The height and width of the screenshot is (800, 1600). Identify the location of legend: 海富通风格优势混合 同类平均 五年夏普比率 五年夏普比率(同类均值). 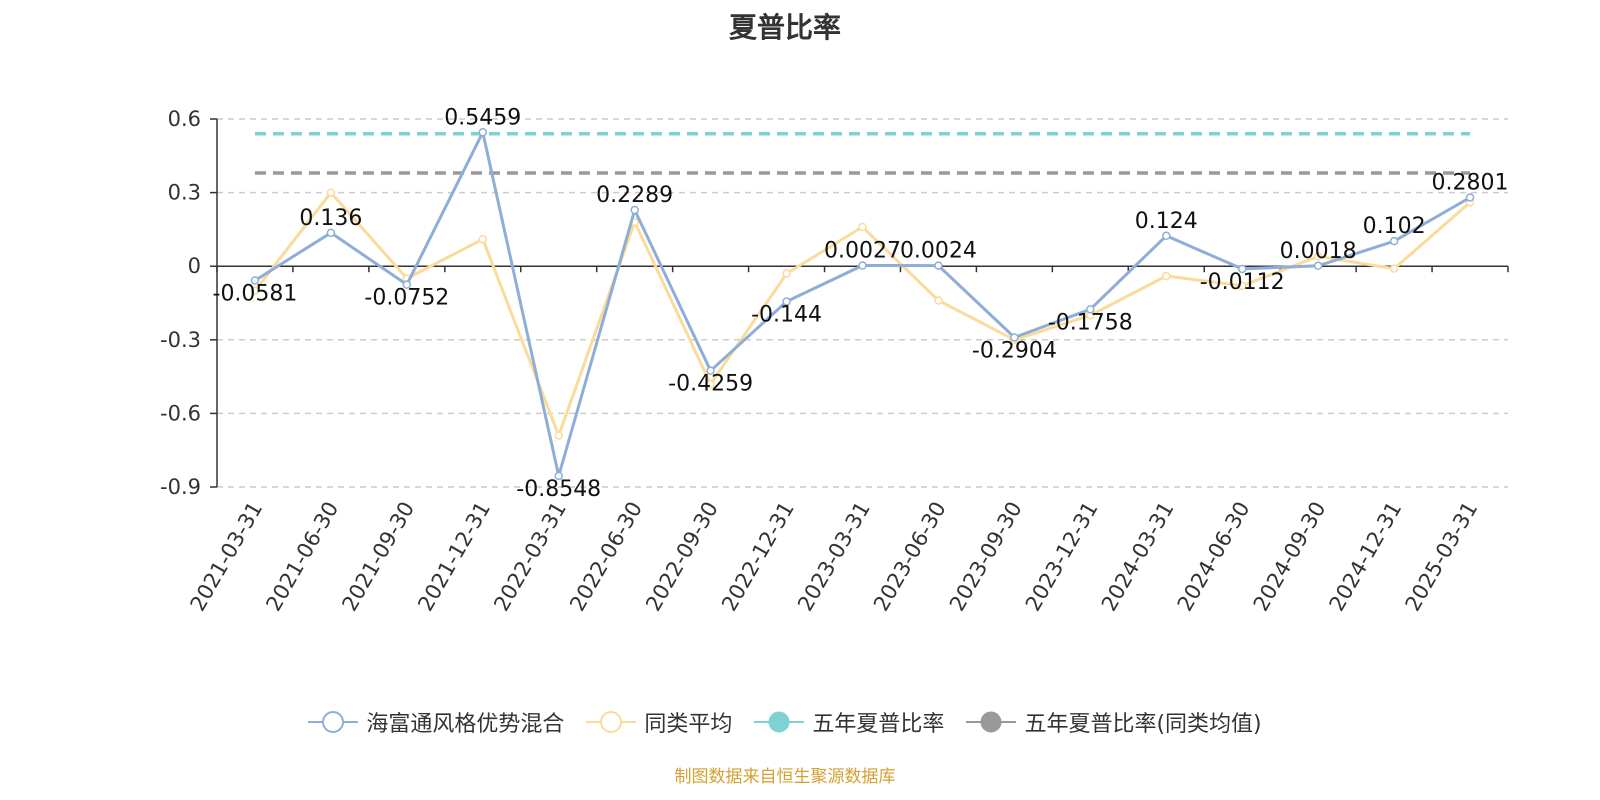
(785, 722).